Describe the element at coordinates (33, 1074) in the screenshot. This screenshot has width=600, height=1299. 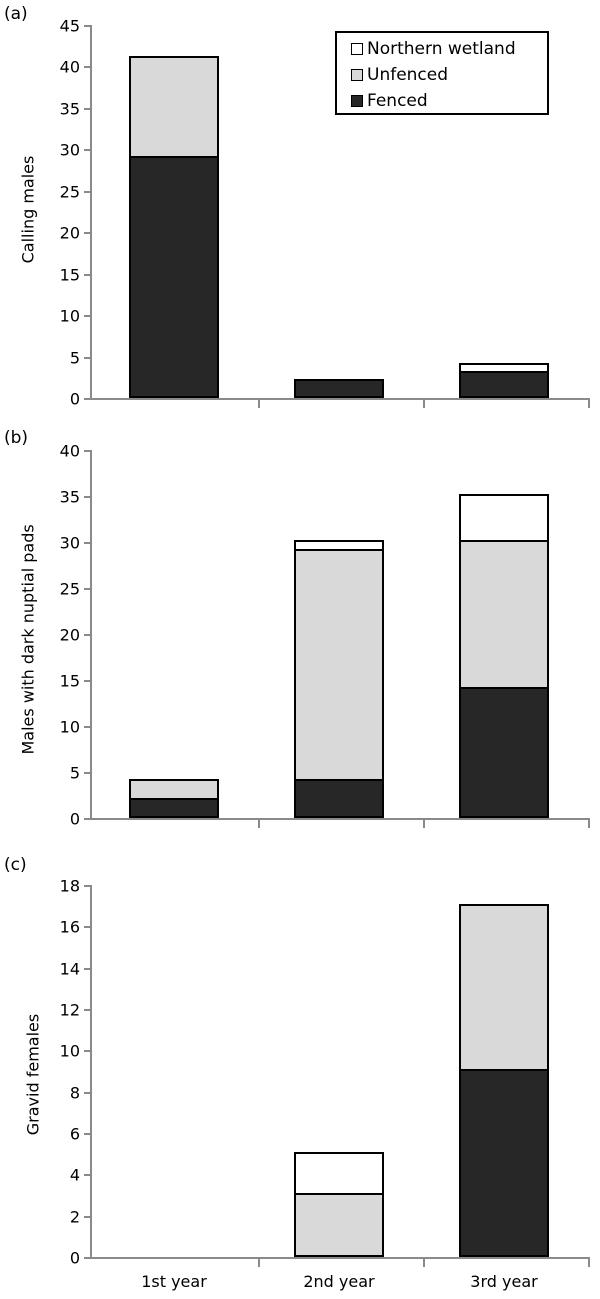
I see `panel-c-ylabel: Gravid females` at that location.